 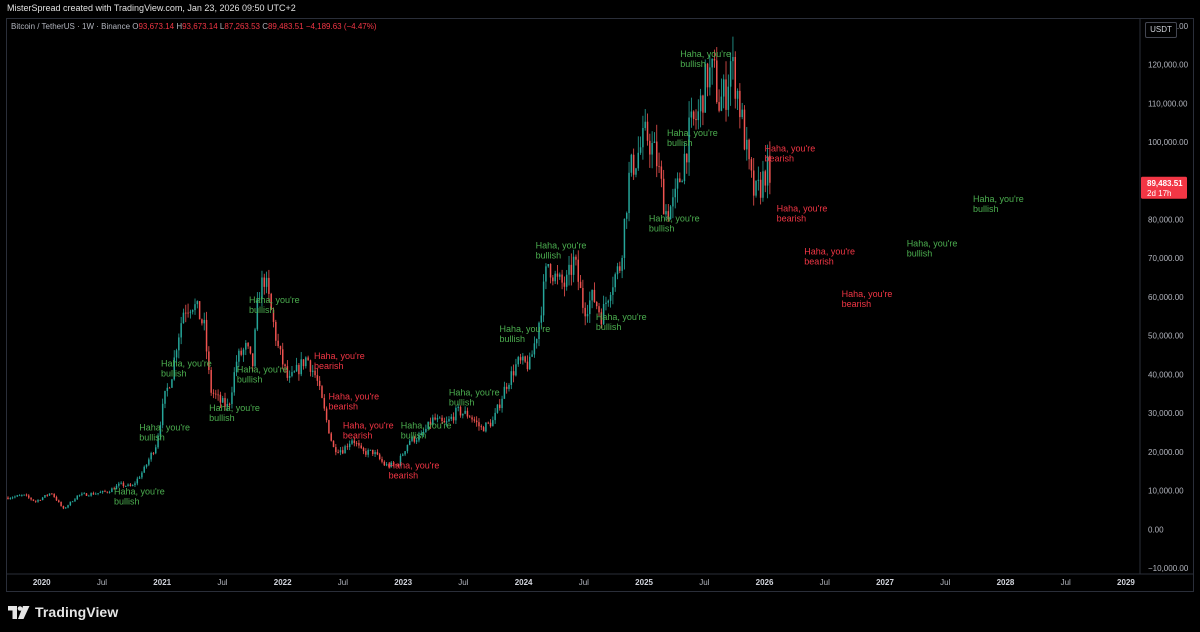 What do you see at coordinates (1161, 30) in the screenshot?
I see `currency-button: USDT` at bounding box center [1161, 30].